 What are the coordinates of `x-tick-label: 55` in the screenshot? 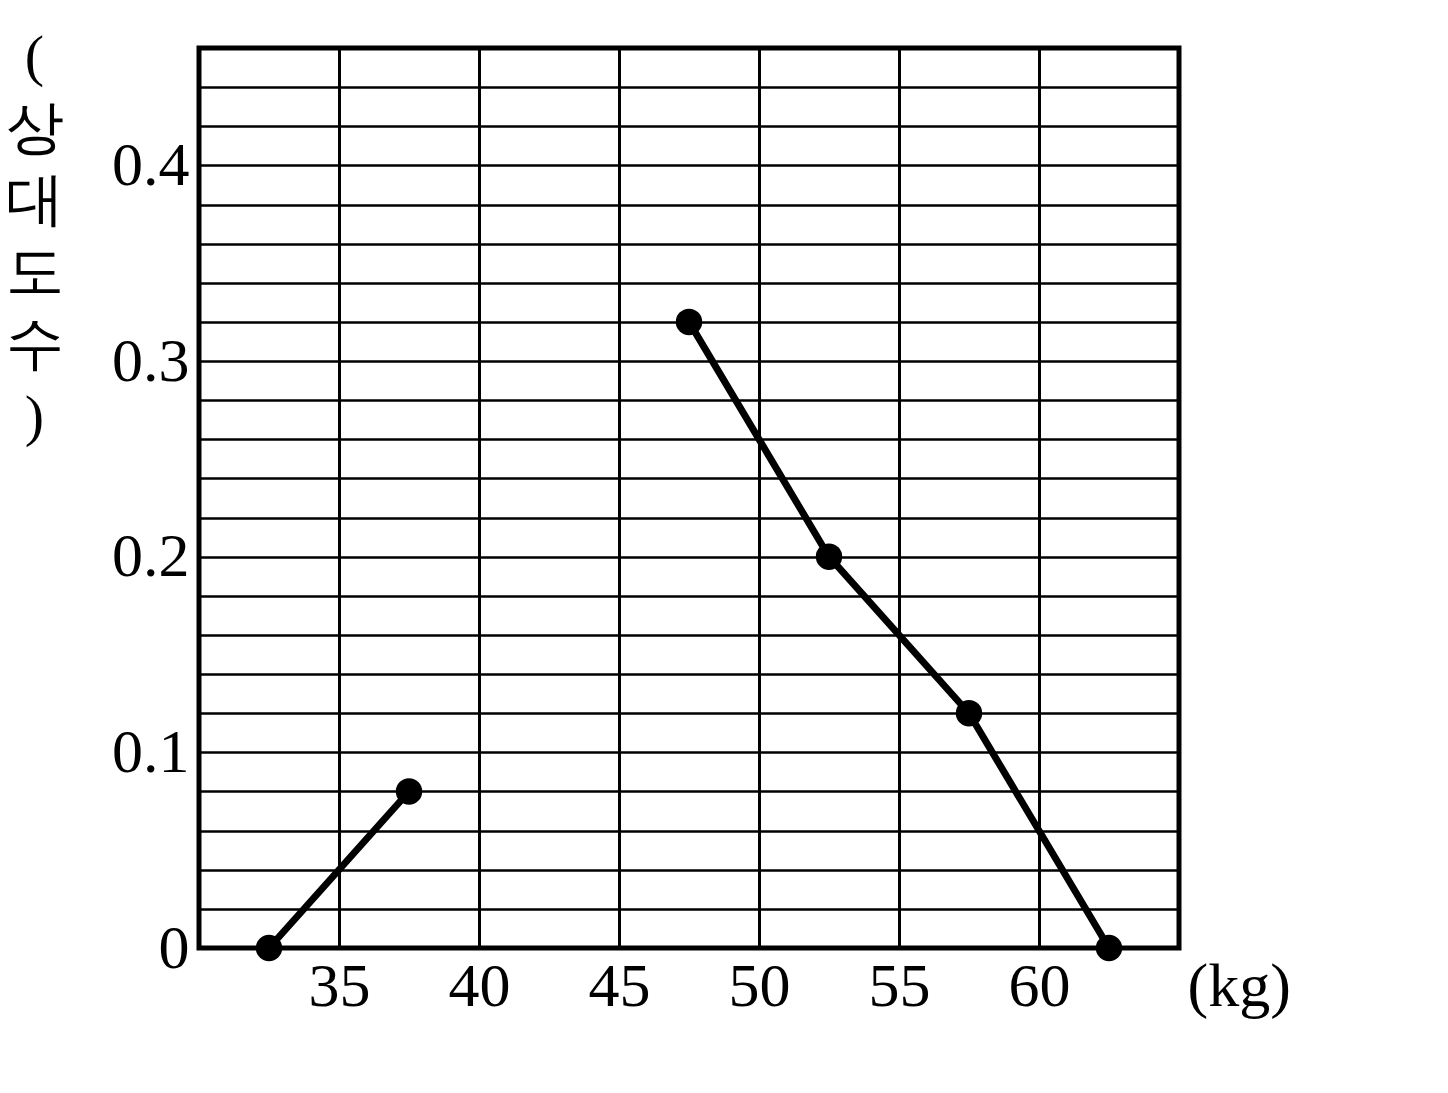 It's located at (899, 984).